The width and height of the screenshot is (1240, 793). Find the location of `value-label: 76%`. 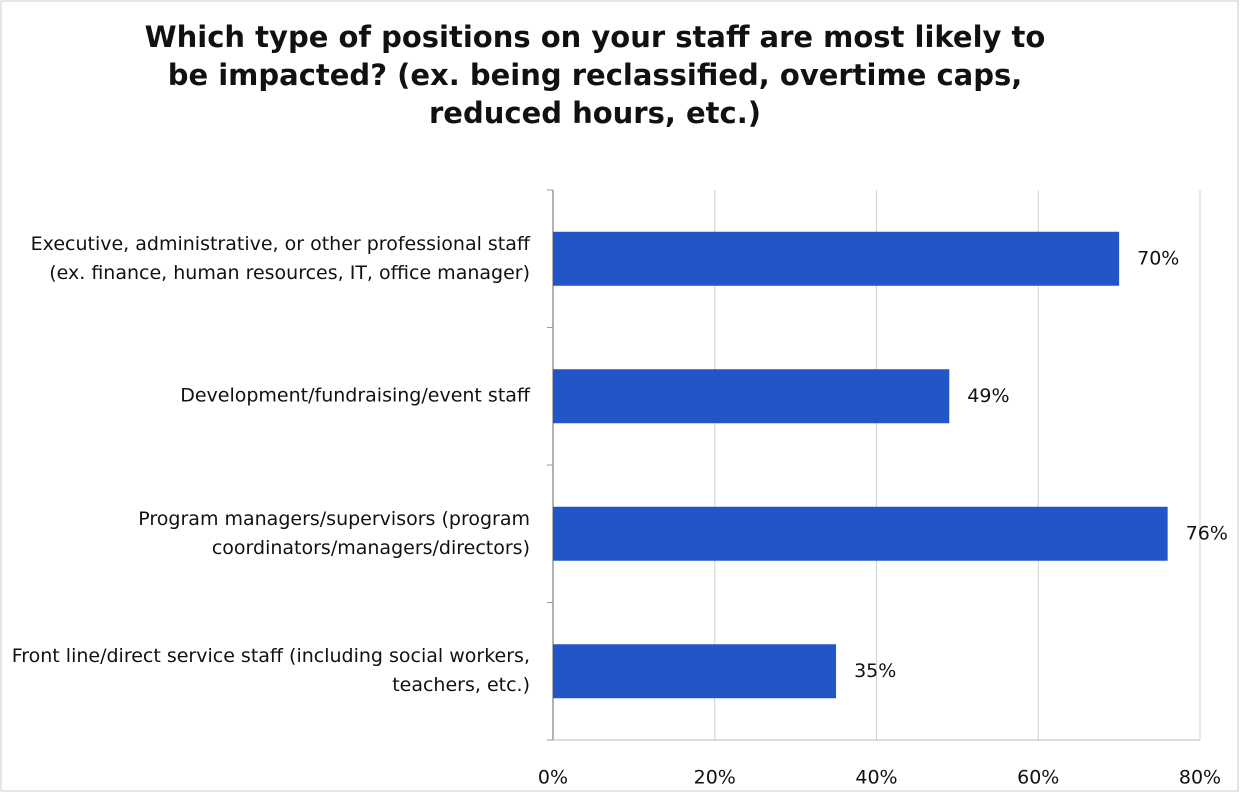

value-label: 76% is located at coordinates (1207, 533).